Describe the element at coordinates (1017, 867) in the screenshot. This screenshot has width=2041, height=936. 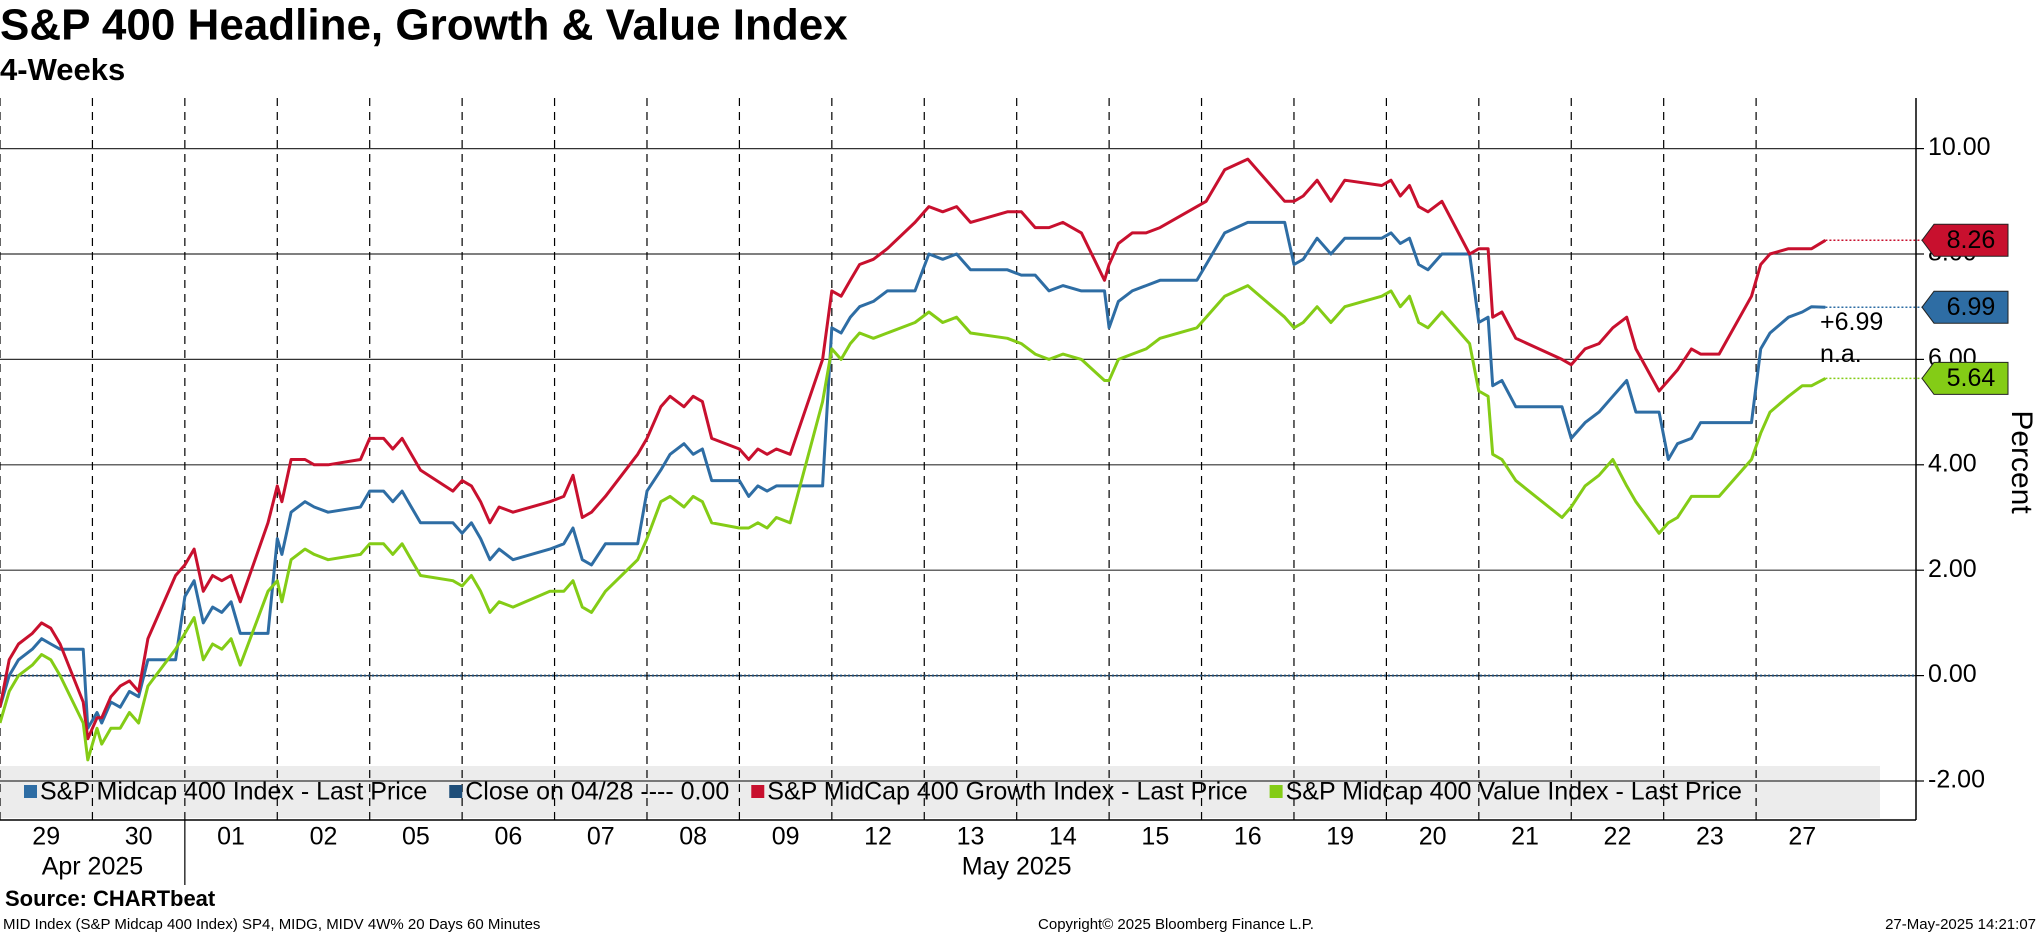
I see `x-group-label: May 2025` at that location.